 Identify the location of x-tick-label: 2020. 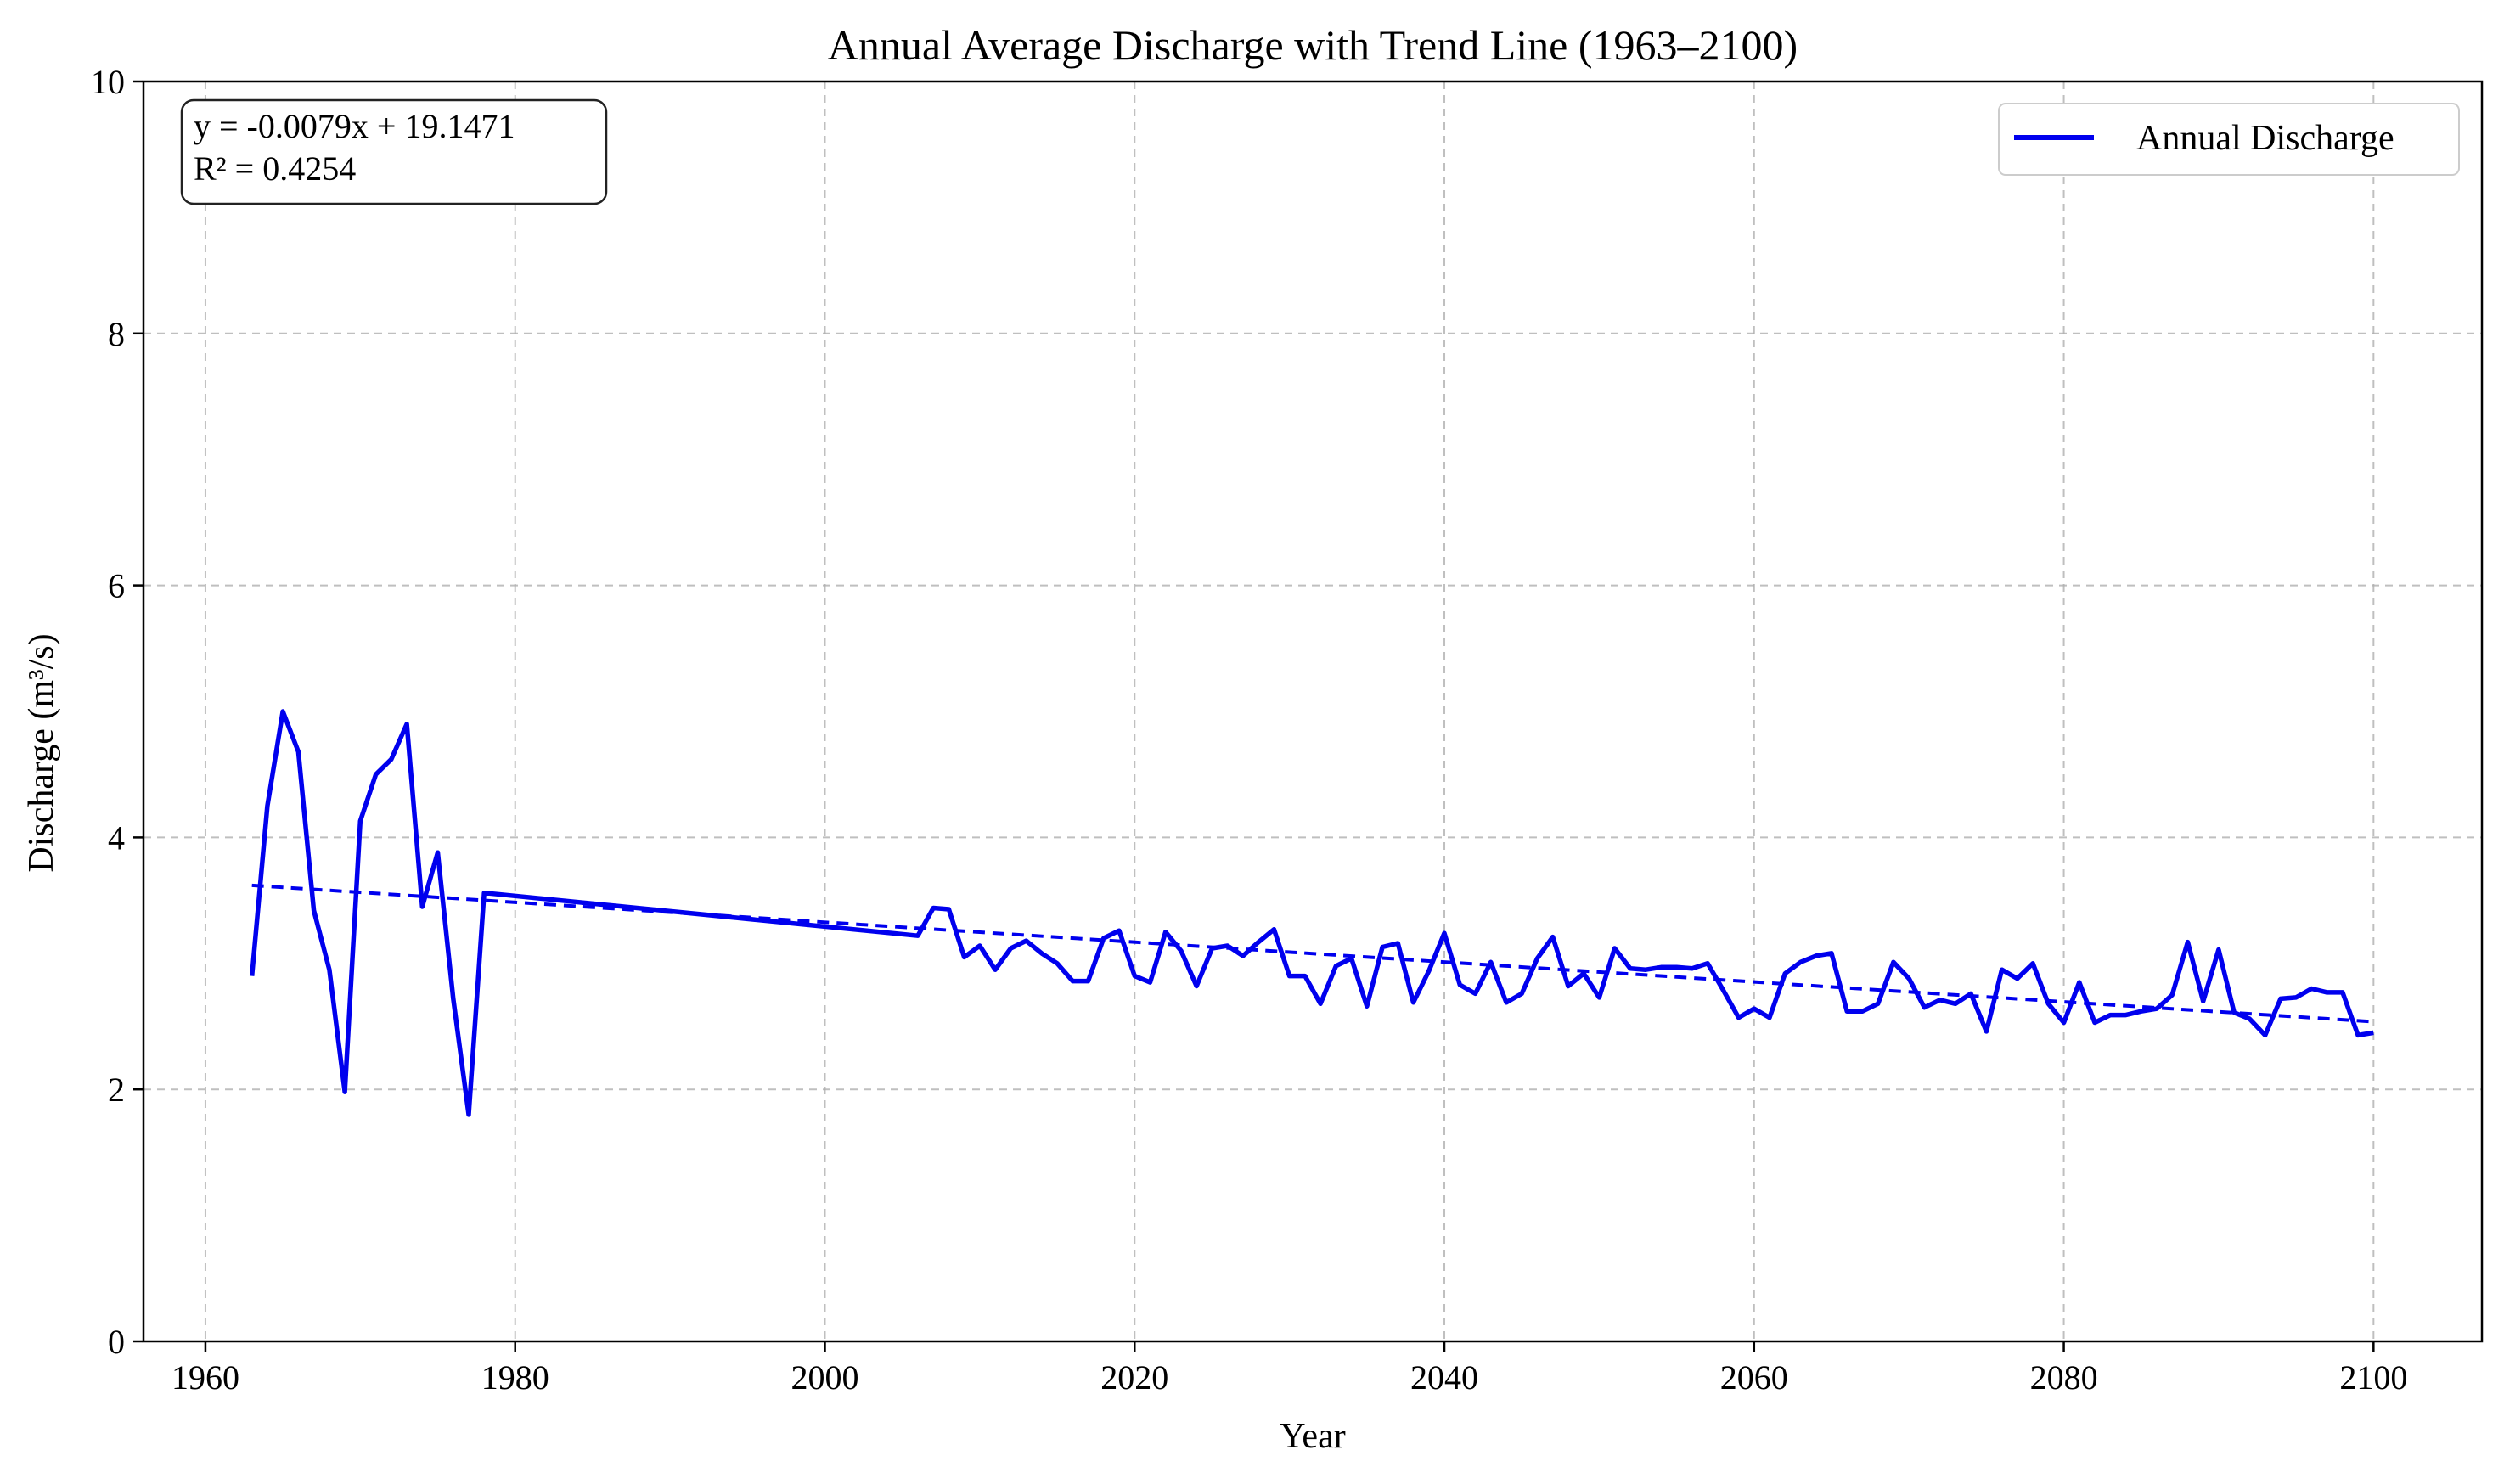
(1134, 1377).